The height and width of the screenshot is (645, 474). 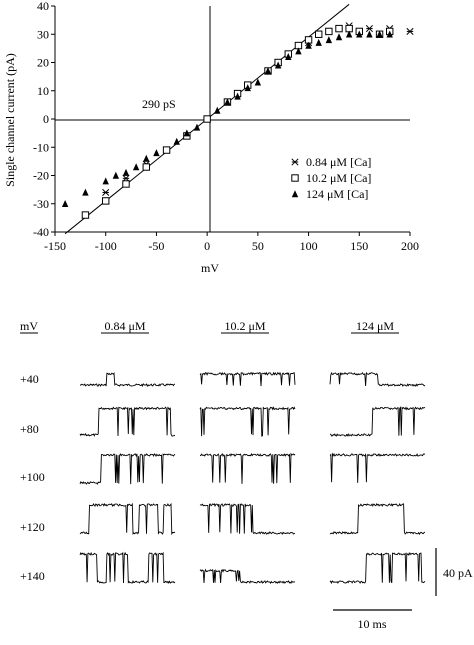 I want to click on row-header-mv: mV, so click(x=29, y=326).